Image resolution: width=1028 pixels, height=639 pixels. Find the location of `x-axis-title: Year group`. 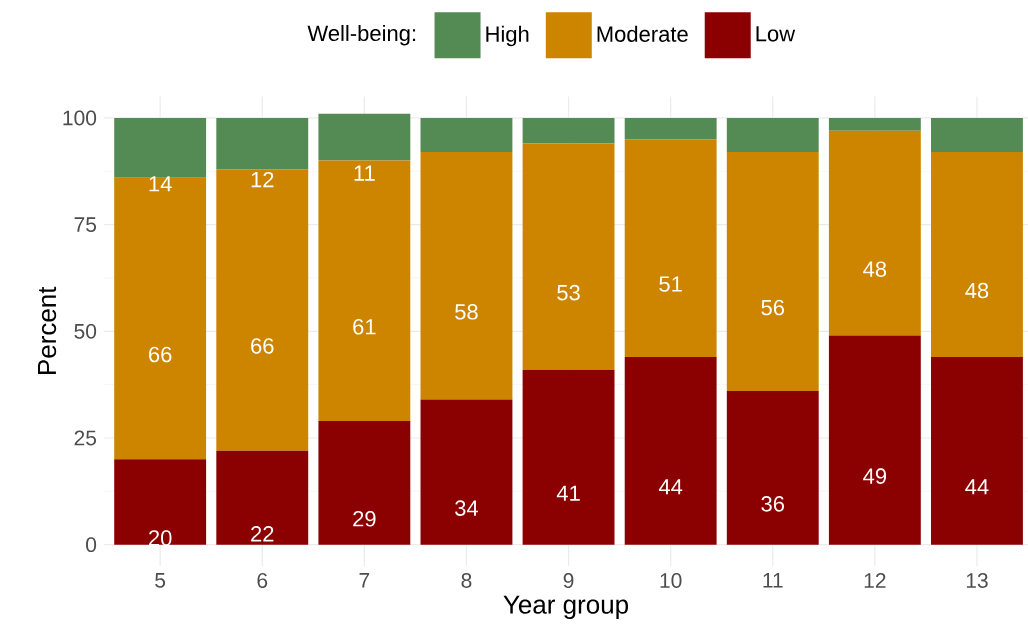

x-axis-title: Year group is located at coordinates (566, 607).